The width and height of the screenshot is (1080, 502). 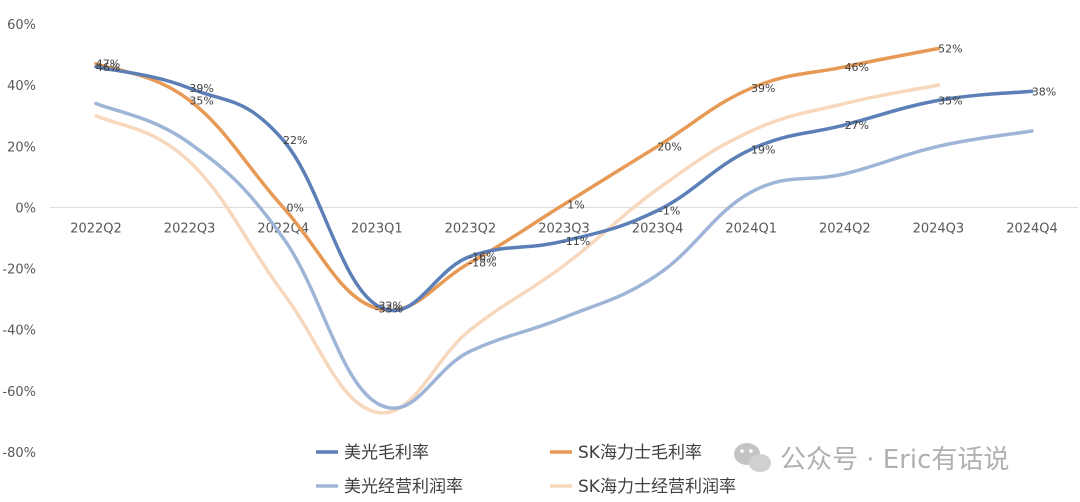 What do you see at coordinates (1032, 228) in the screenshot?
I see `x-tick-label: 2024Q4` at bounding box center [1032, 228].